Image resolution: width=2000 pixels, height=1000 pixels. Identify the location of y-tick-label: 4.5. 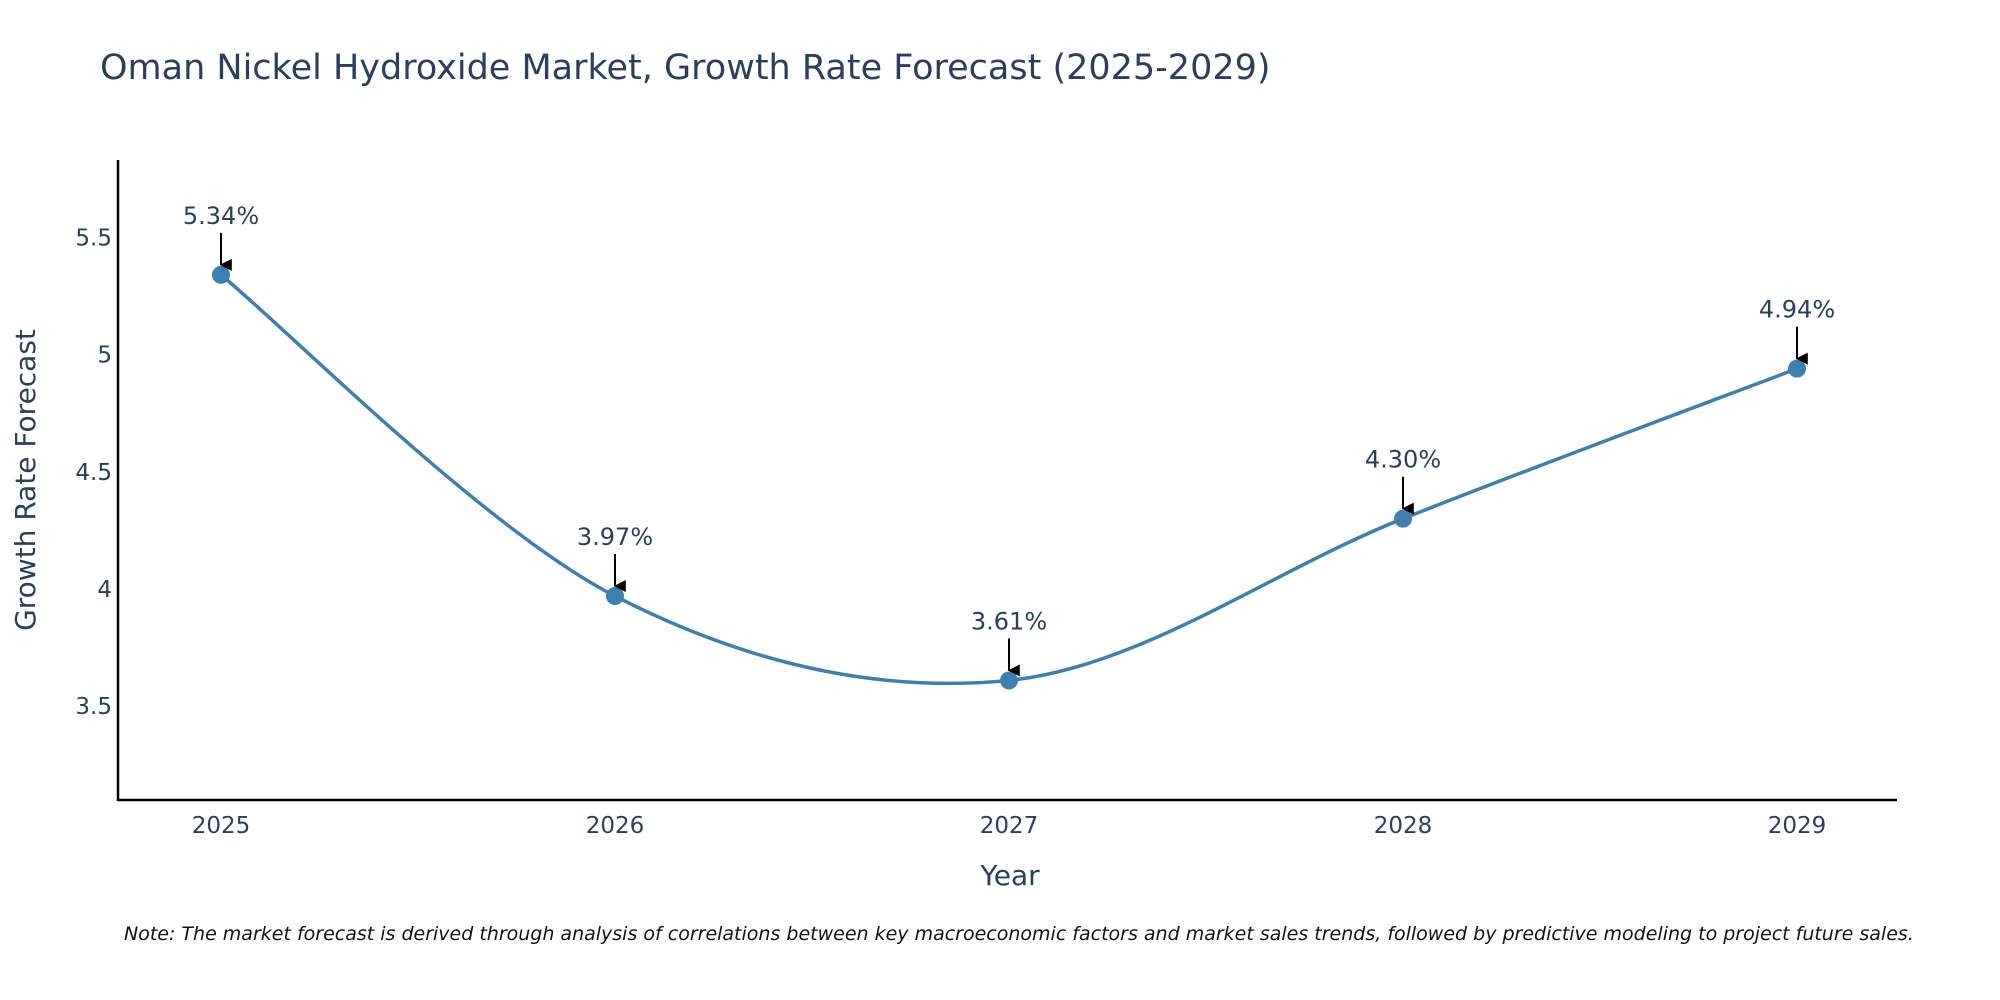
(93, 473).